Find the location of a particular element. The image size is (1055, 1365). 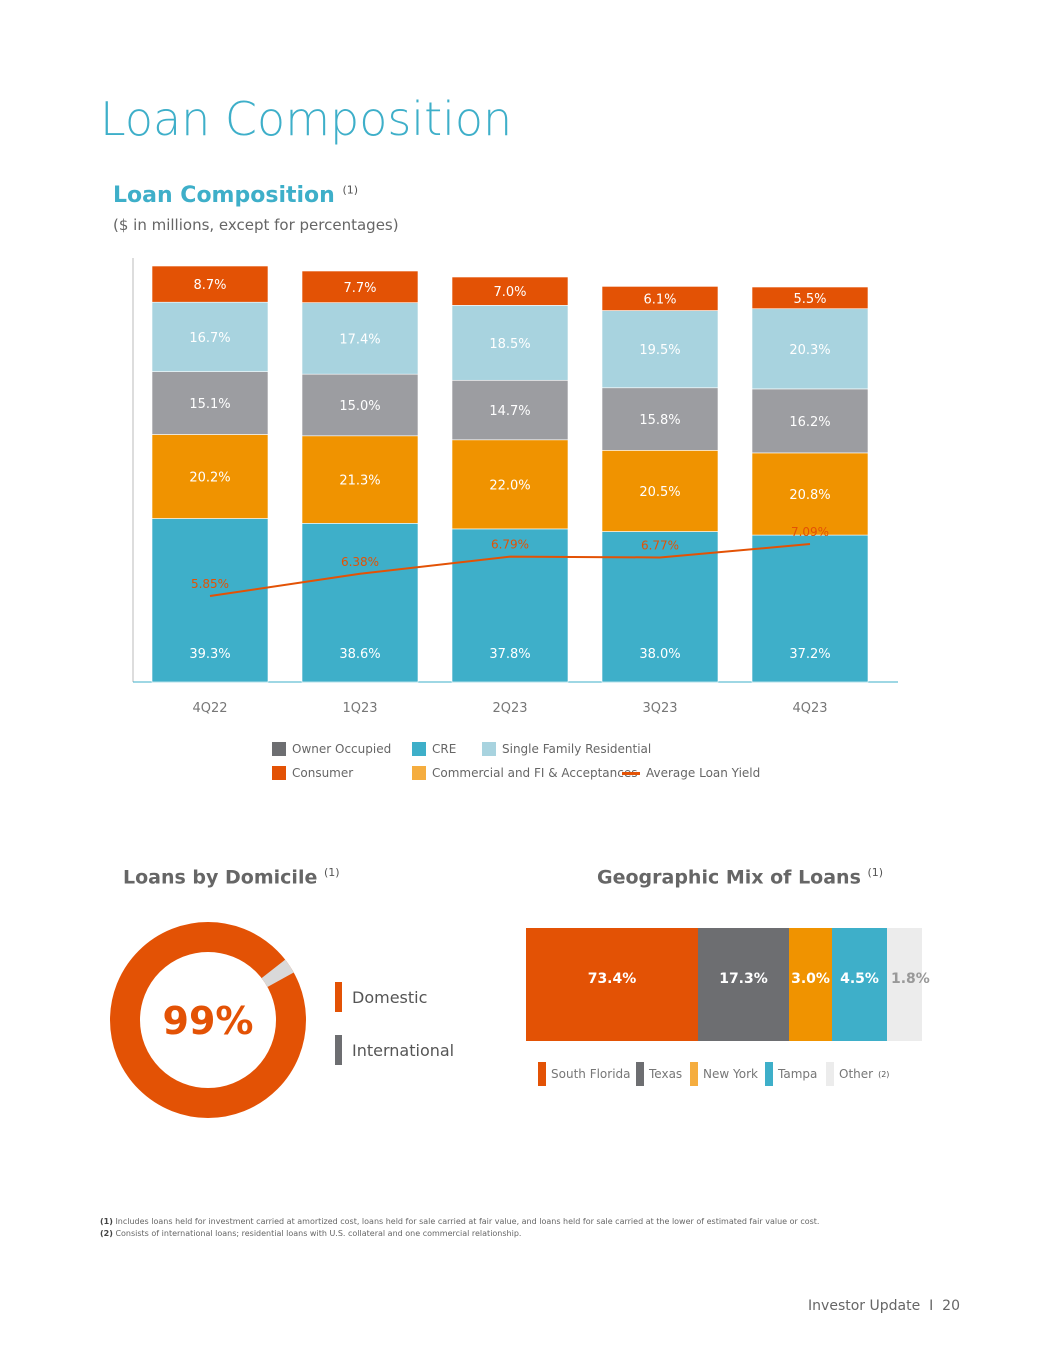

geo-segment: 17.3% is located at coordinates (743, 984).